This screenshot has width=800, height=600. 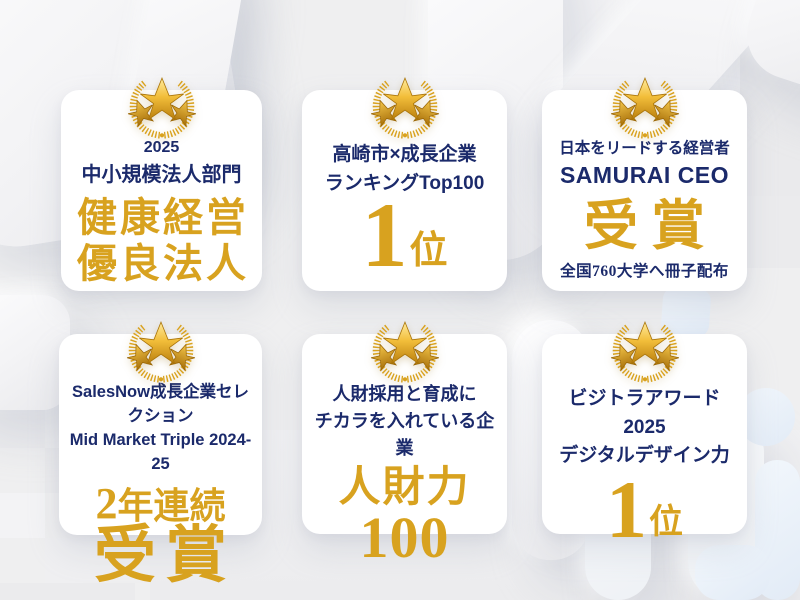 I want to click on award-number: 100, so click(x=404, y=538).